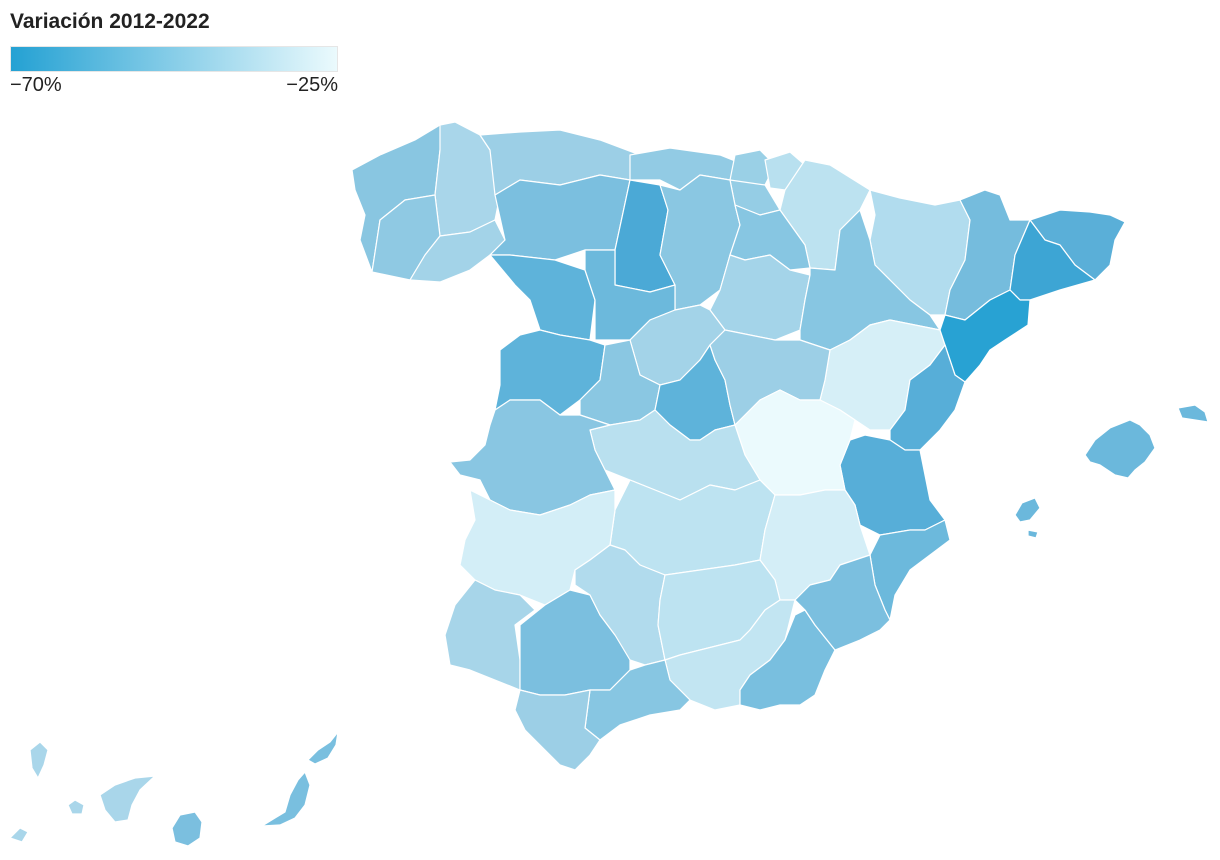 The width and height of the screenshot is (1220, 860). I want to click on province-zamora, so click(542, 297).